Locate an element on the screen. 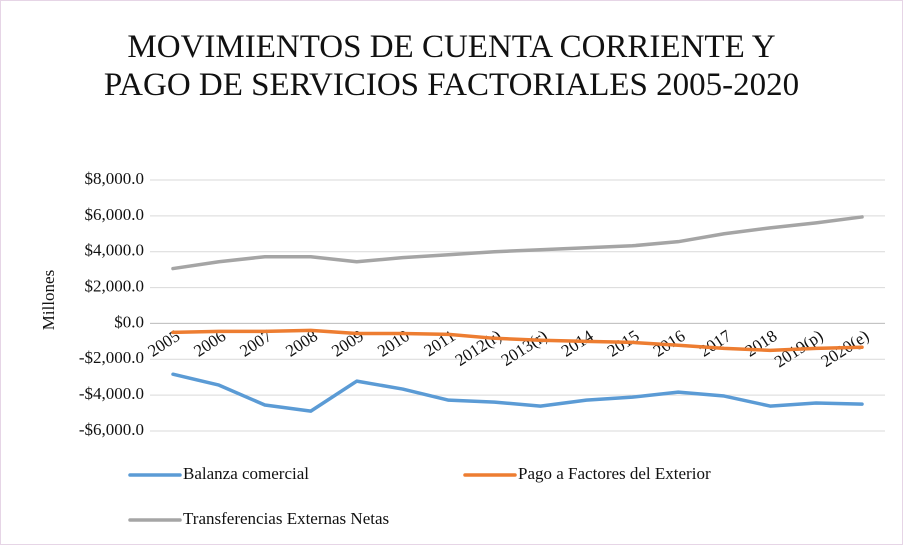 This screenshot has width=903, height=545. y-tick-label: $0.0 is located at coordinates (129, 321).